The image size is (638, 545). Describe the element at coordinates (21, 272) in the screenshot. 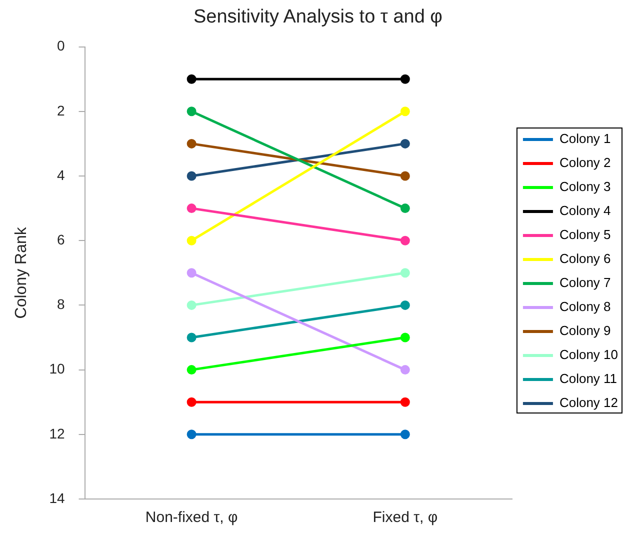

I see `y-axis-title: Colony Rank` at that location.